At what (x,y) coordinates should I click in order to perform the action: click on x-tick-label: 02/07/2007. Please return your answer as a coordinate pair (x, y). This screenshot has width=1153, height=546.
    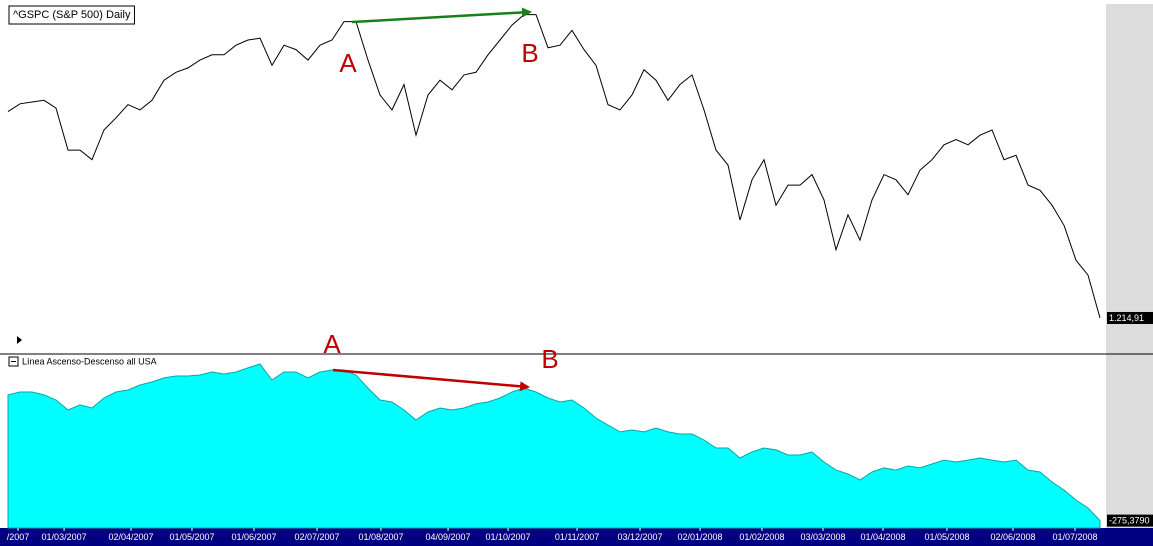
    Looking at the image, I should click on (316, 537).